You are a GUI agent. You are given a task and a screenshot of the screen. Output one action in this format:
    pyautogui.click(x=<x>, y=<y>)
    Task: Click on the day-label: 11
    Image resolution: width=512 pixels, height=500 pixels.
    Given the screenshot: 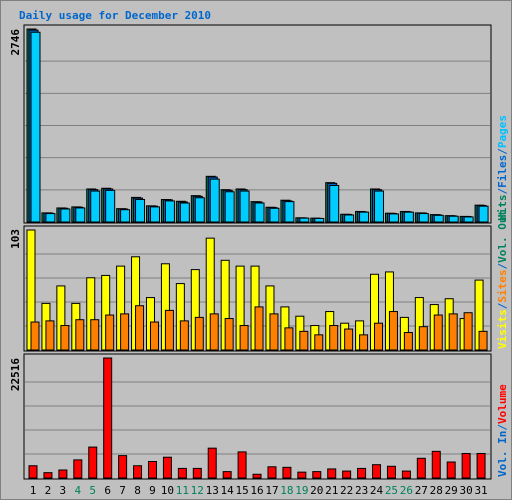 What is the action you would take?
    pyautogui.click(x=182, y=490)
    